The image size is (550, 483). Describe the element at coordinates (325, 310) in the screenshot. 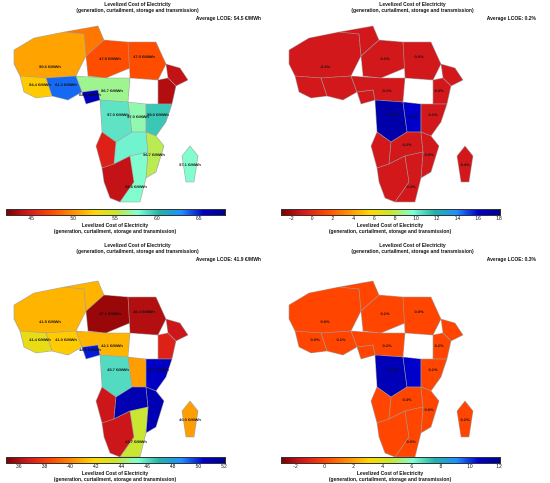

I see `region-west-sahel` at that location.